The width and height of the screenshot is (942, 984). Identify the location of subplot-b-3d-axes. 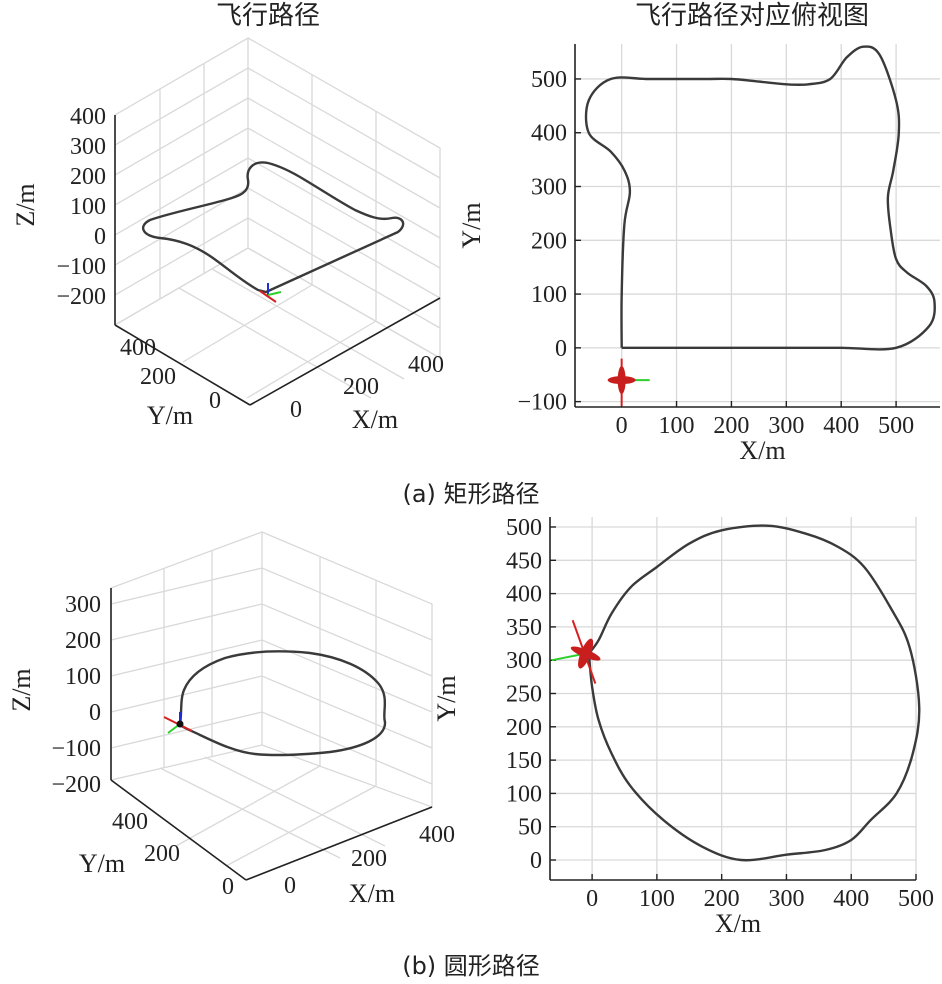
(271, 734).